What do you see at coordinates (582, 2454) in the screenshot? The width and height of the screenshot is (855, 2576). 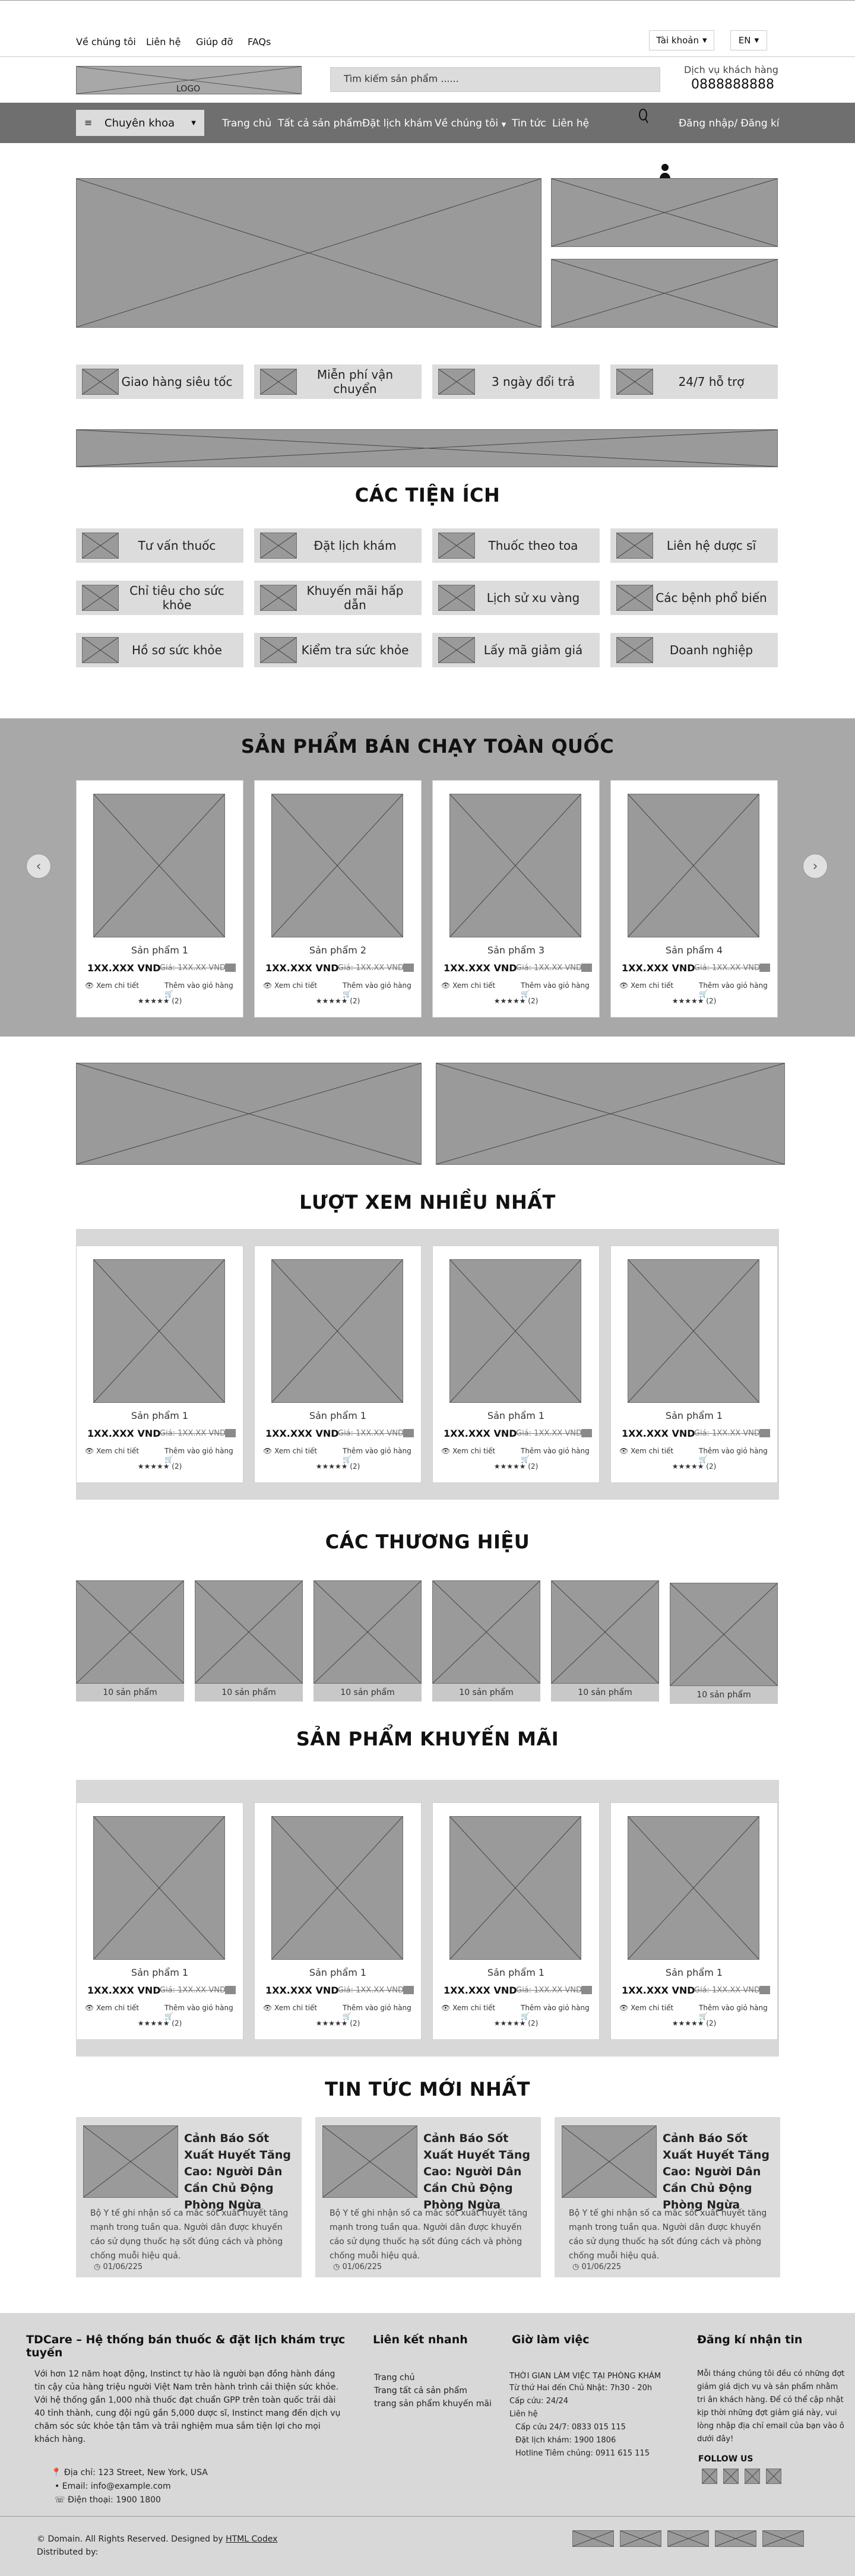 I see `footer-hours-6: Hotline Tiêm chủng: 0911 615 115` at bounding box center [582, 2454].